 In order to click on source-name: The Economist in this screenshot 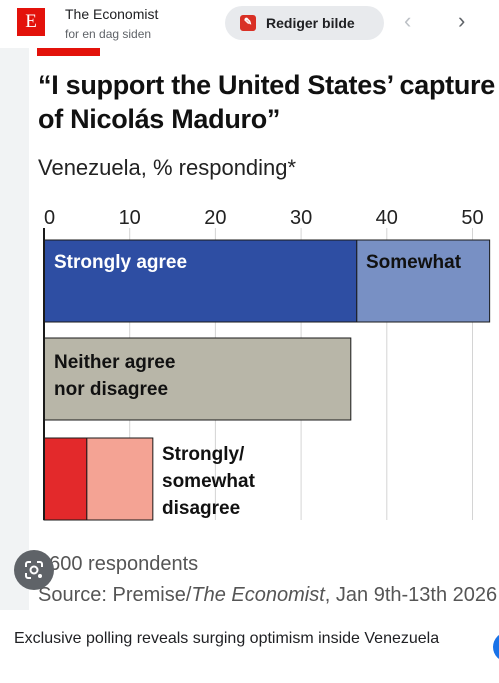, I will do `click(112, 14)`.